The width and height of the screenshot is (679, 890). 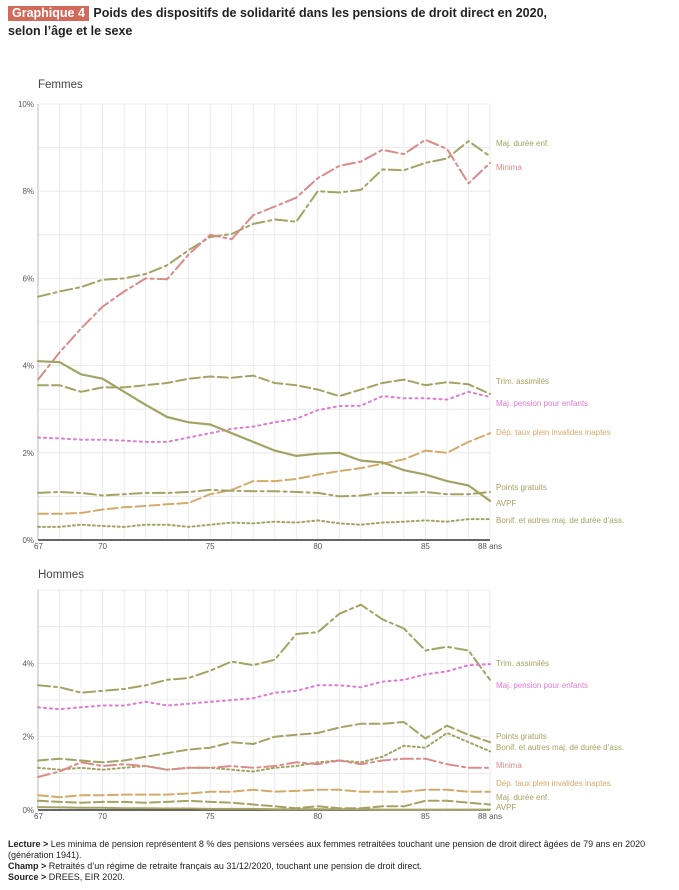 What do you see at coordinates (61, 575) in the screenshot?
I see `panel-title: Hommes` at bounding box center [61, 575].